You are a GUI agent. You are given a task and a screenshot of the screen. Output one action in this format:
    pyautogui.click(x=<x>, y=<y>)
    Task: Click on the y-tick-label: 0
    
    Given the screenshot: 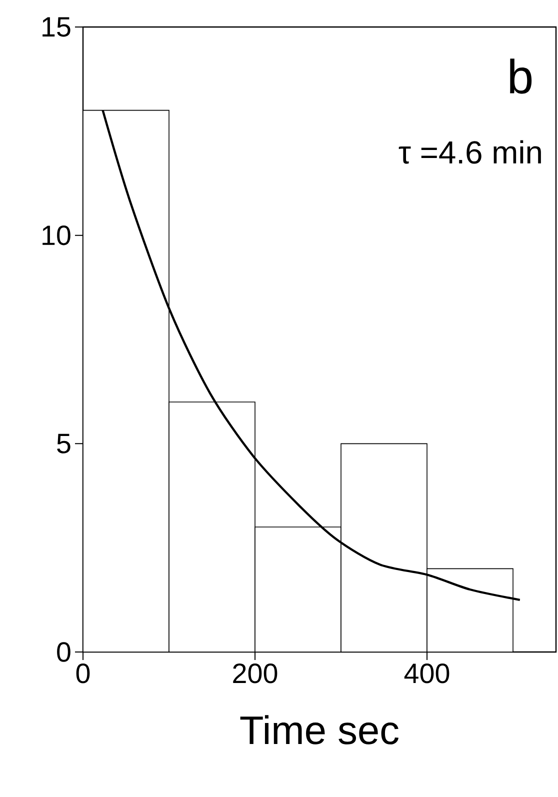 What is the action you would take?
    pyautogui.click(x=63, y=652)
    